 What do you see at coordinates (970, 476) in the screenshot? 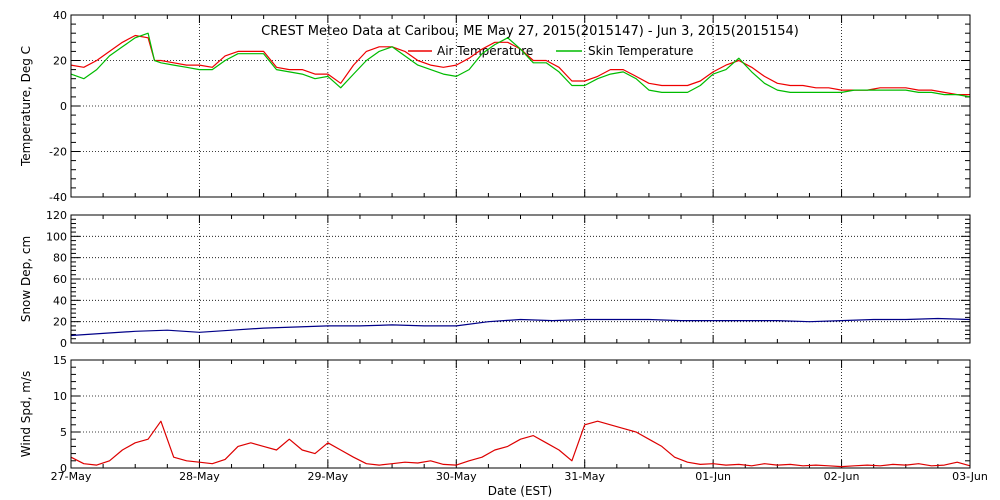
I see `x-tick-label: 03-Jun` at bounding box center [970, 476].